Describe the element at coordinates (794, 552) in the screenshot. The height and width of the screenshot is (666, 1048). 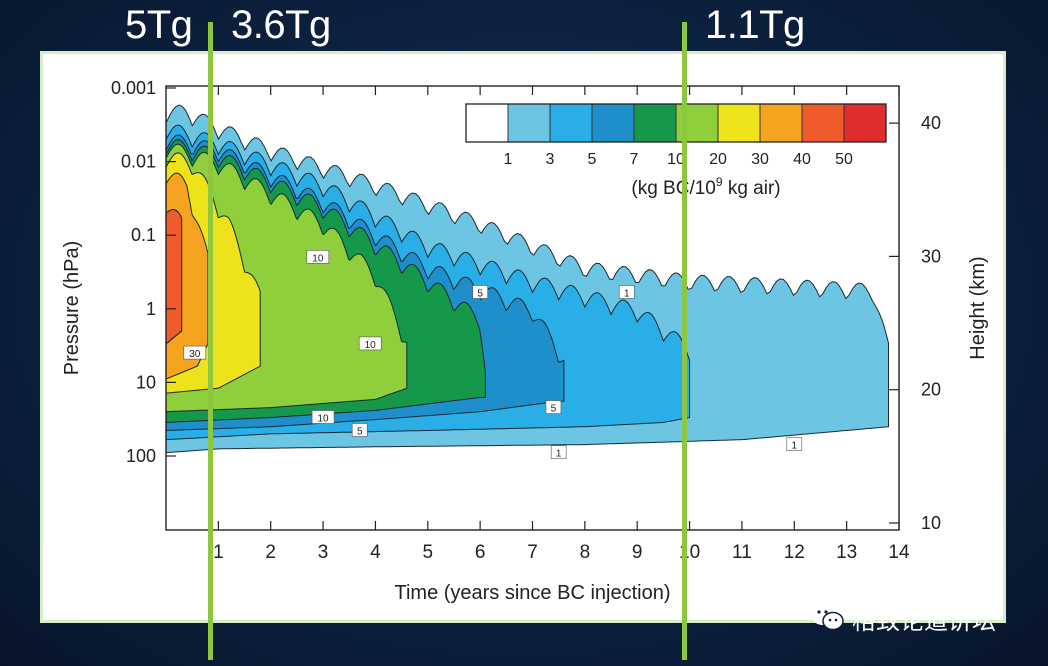
I see `x-tick-label: 12` at that location.